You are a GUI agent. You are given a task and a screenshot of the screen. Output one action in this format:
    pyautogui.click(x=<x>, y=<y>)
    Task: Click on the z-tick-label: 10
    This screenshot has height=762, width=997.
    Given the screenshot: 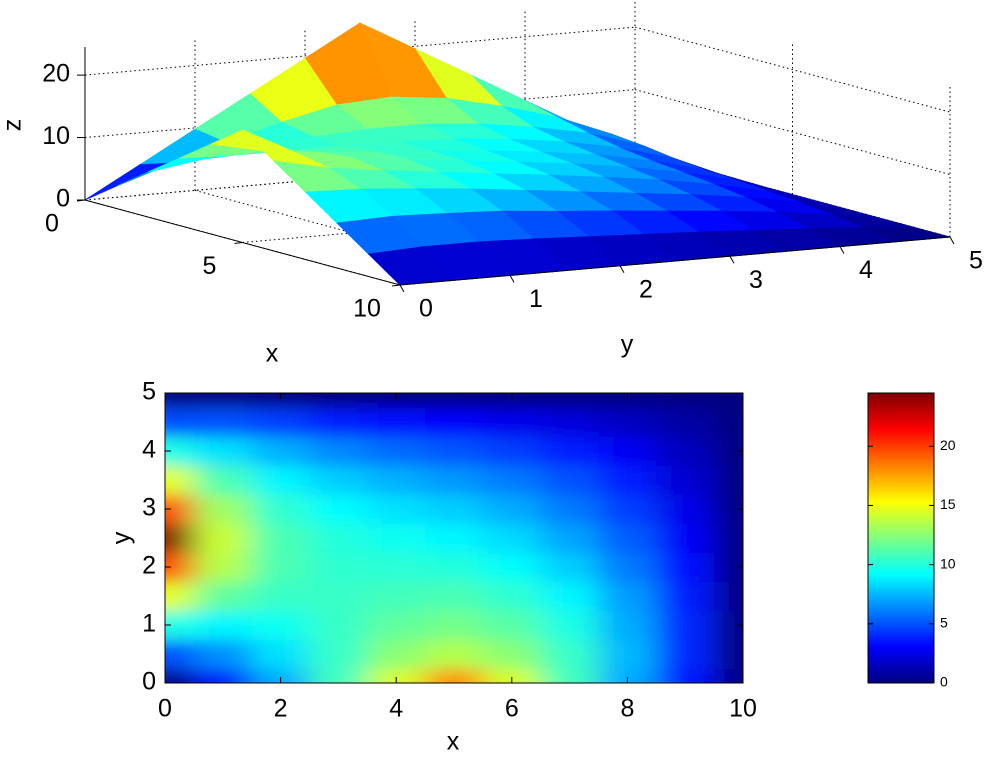 What is the action you would take?
    pyautogui.click(x=56, y=136)
    